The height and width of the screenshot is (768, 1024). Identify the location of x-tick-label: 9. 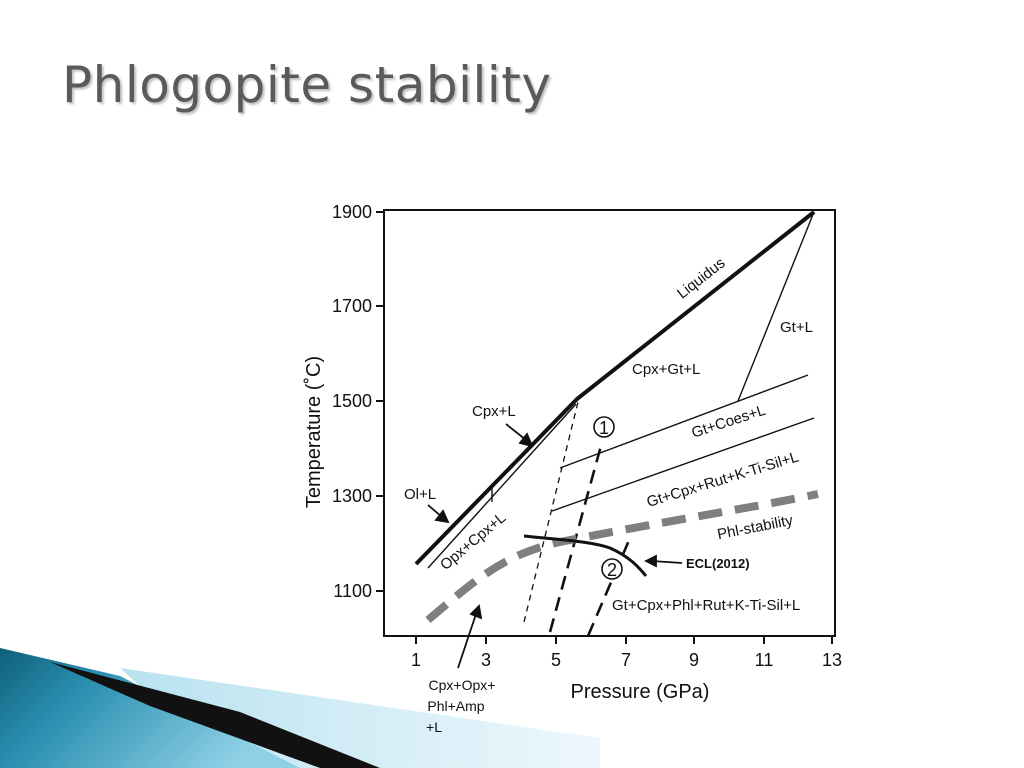
(694, 660).